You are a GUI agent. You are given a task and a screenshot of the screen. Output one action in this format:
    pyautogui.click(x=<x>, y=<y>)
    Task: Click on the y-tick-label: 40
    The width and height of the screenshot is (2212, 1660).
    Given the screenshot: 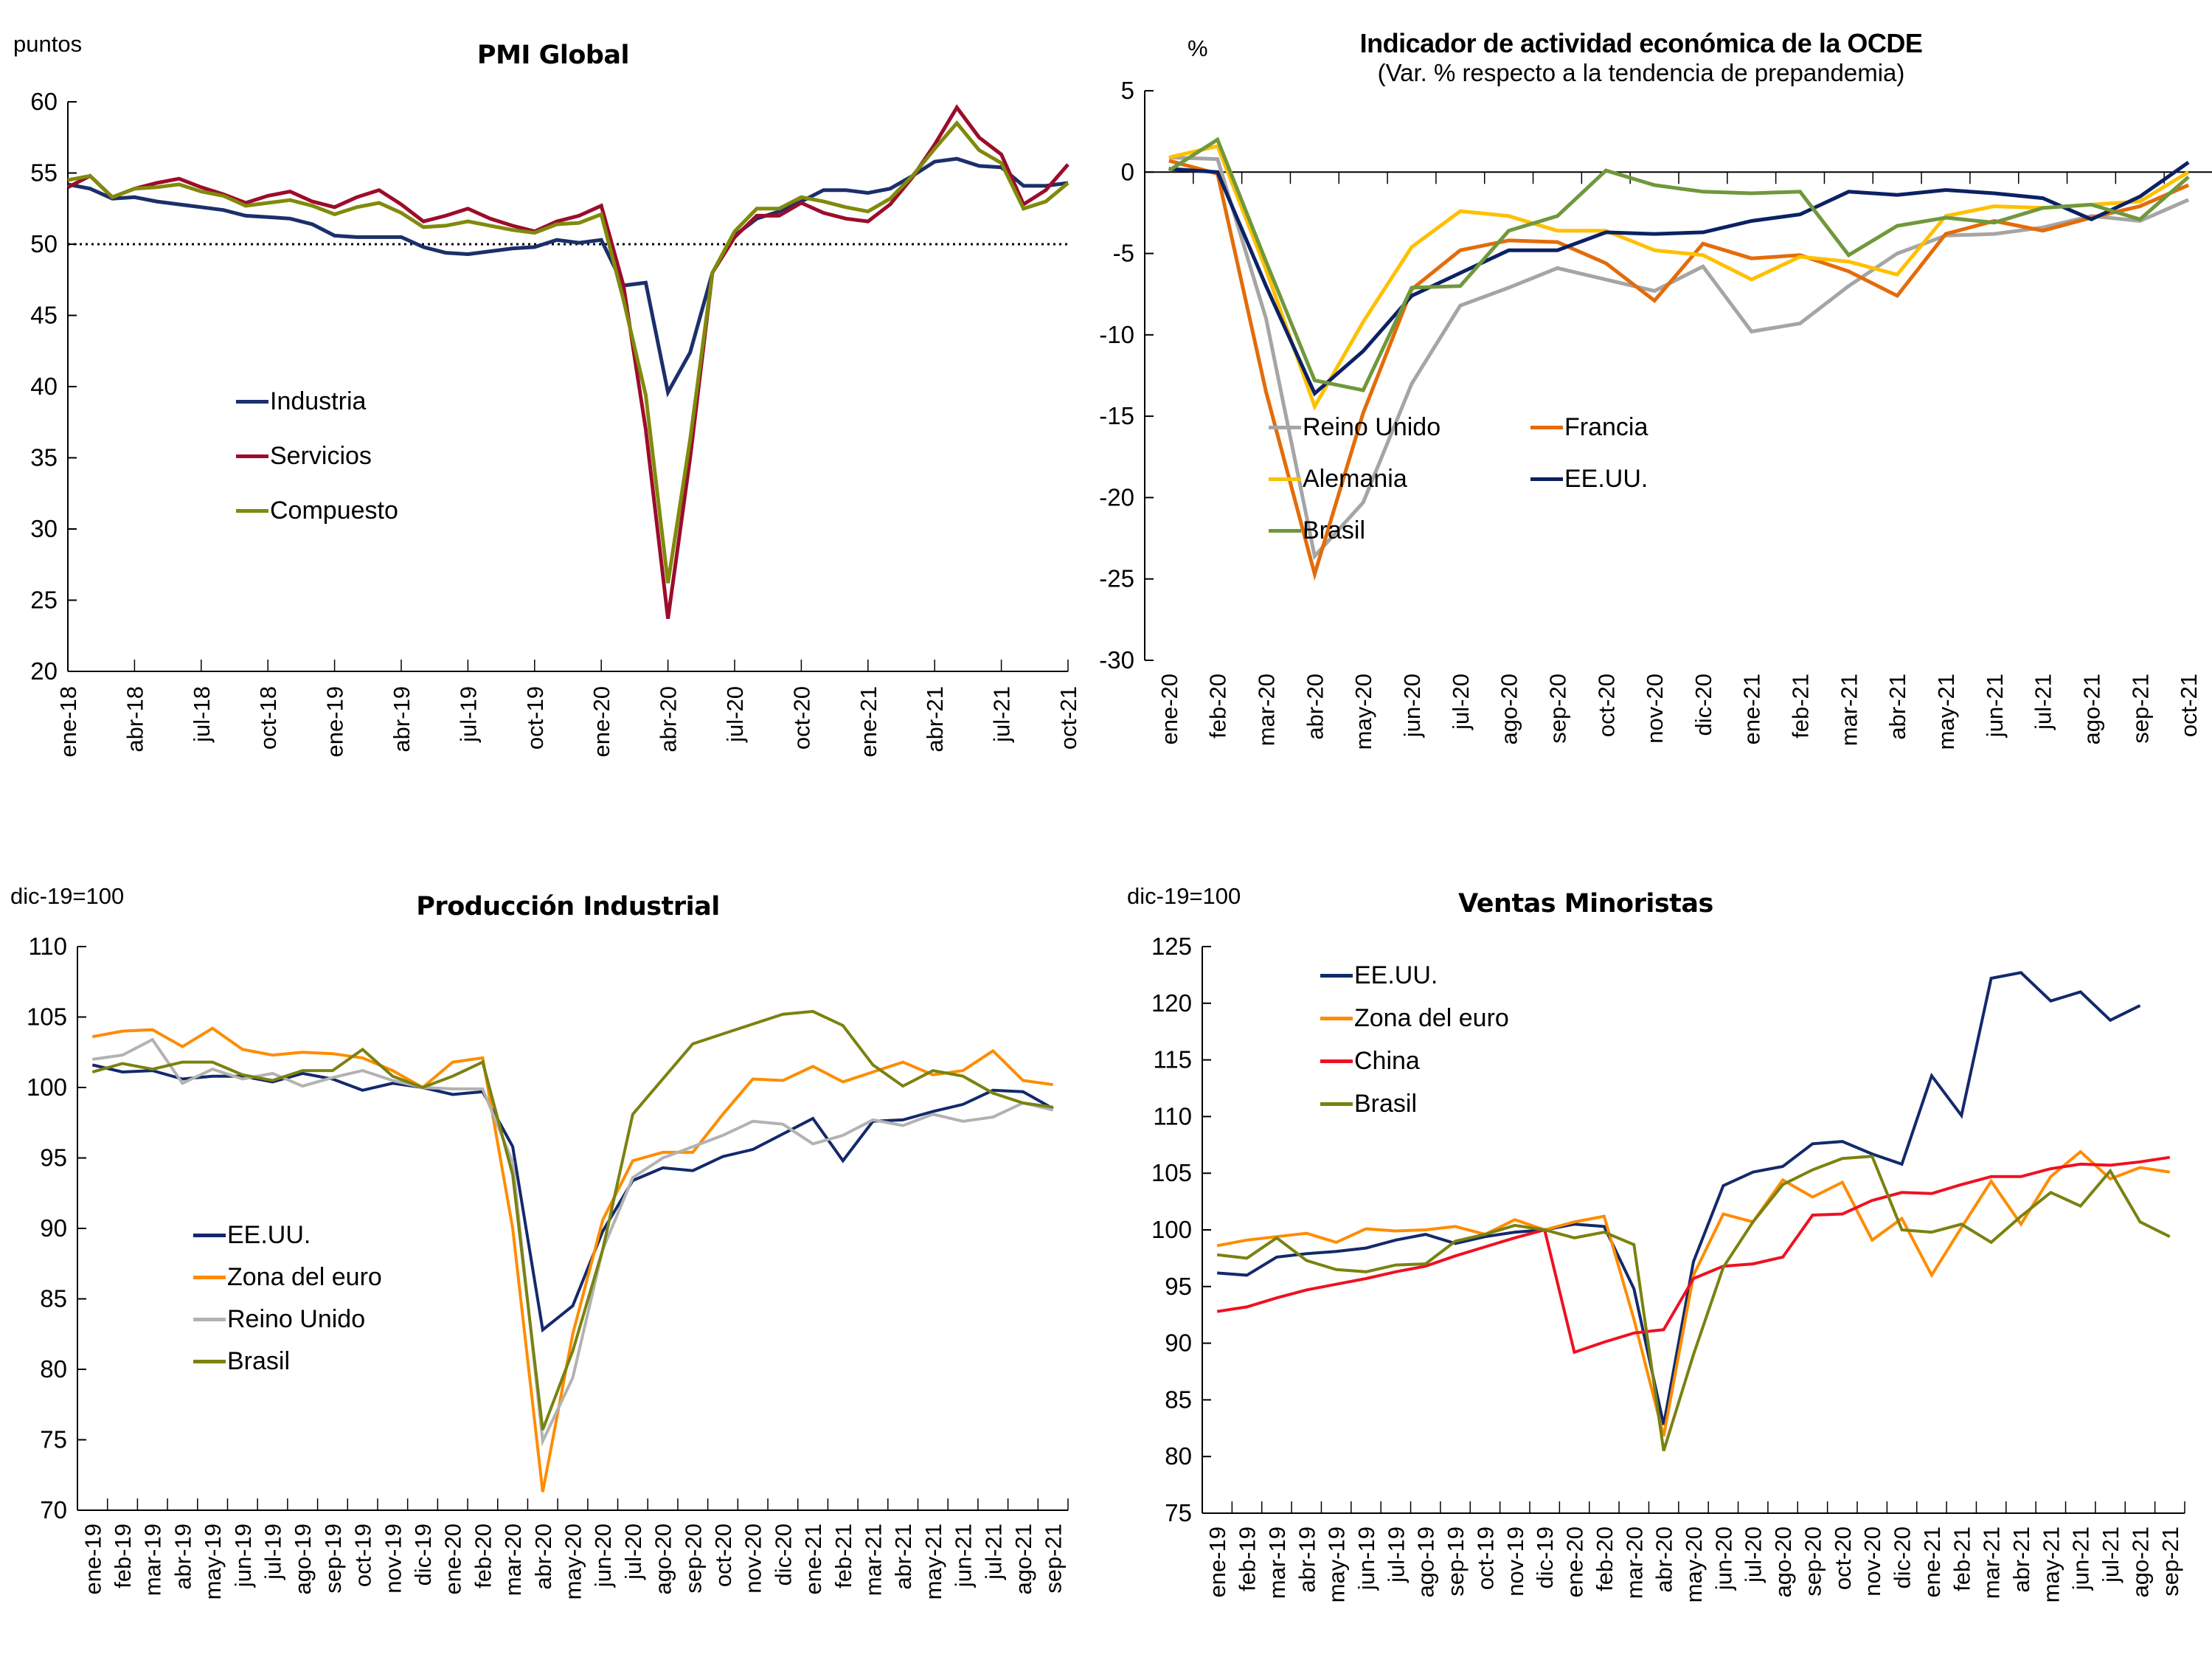 What is the action you would take?
    pyautogui.click(x=44, y=386)
    